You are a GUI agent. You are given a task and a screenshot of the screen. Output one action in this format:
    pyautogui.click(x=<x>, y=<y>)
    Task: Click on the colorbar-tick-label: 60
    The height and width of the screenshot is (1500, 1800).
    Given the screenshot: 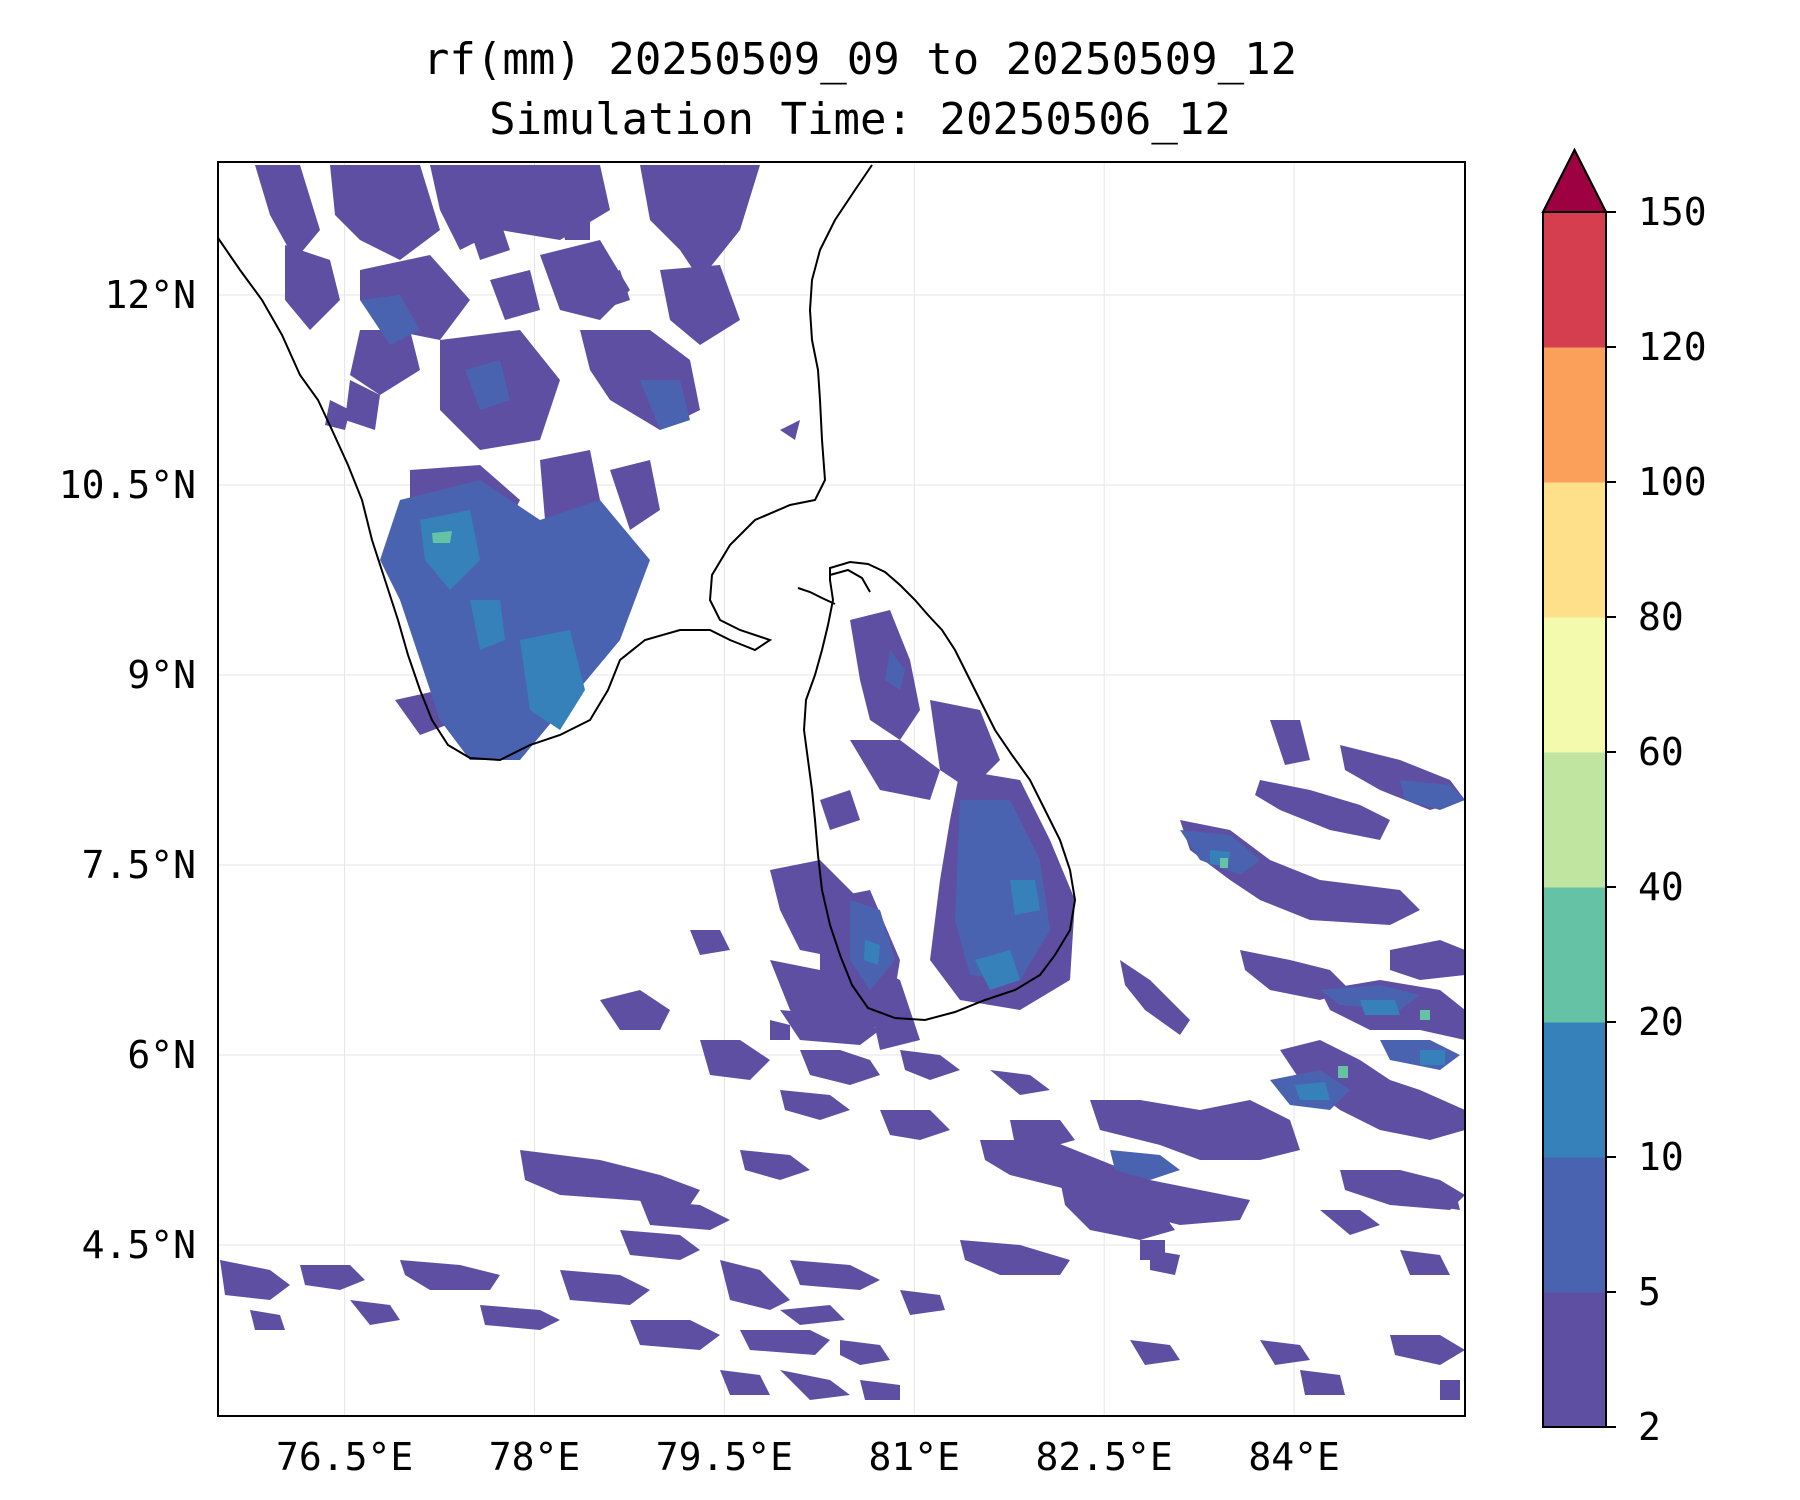 What is the action you would take?
    pyautogui.click(x=1661, y=752)
    